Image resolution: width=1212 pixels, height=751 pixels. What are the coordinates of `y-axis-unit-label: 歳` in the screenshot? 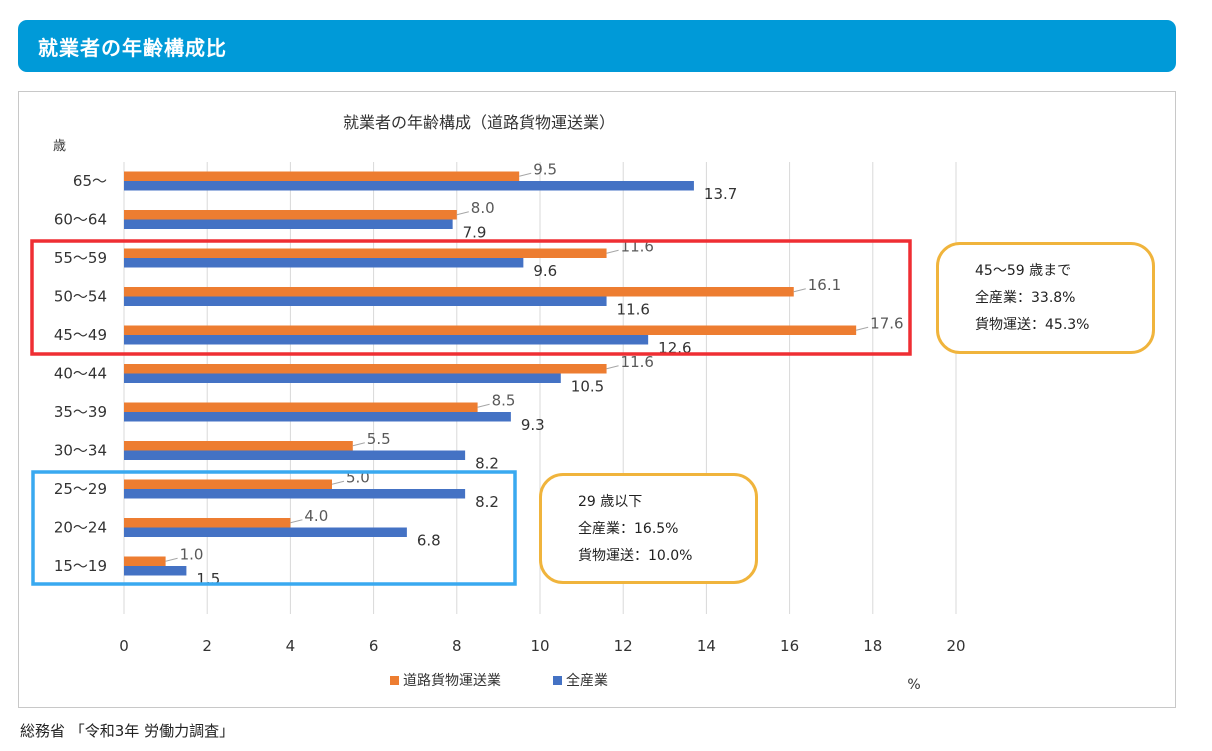 It's located at (59, 146).